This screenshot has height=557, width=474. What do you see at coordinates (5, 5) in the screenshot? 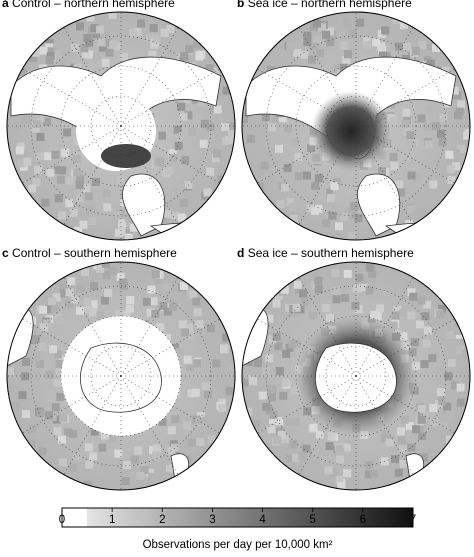
I see `panel-letter: a` at bounding box center [5, 5].